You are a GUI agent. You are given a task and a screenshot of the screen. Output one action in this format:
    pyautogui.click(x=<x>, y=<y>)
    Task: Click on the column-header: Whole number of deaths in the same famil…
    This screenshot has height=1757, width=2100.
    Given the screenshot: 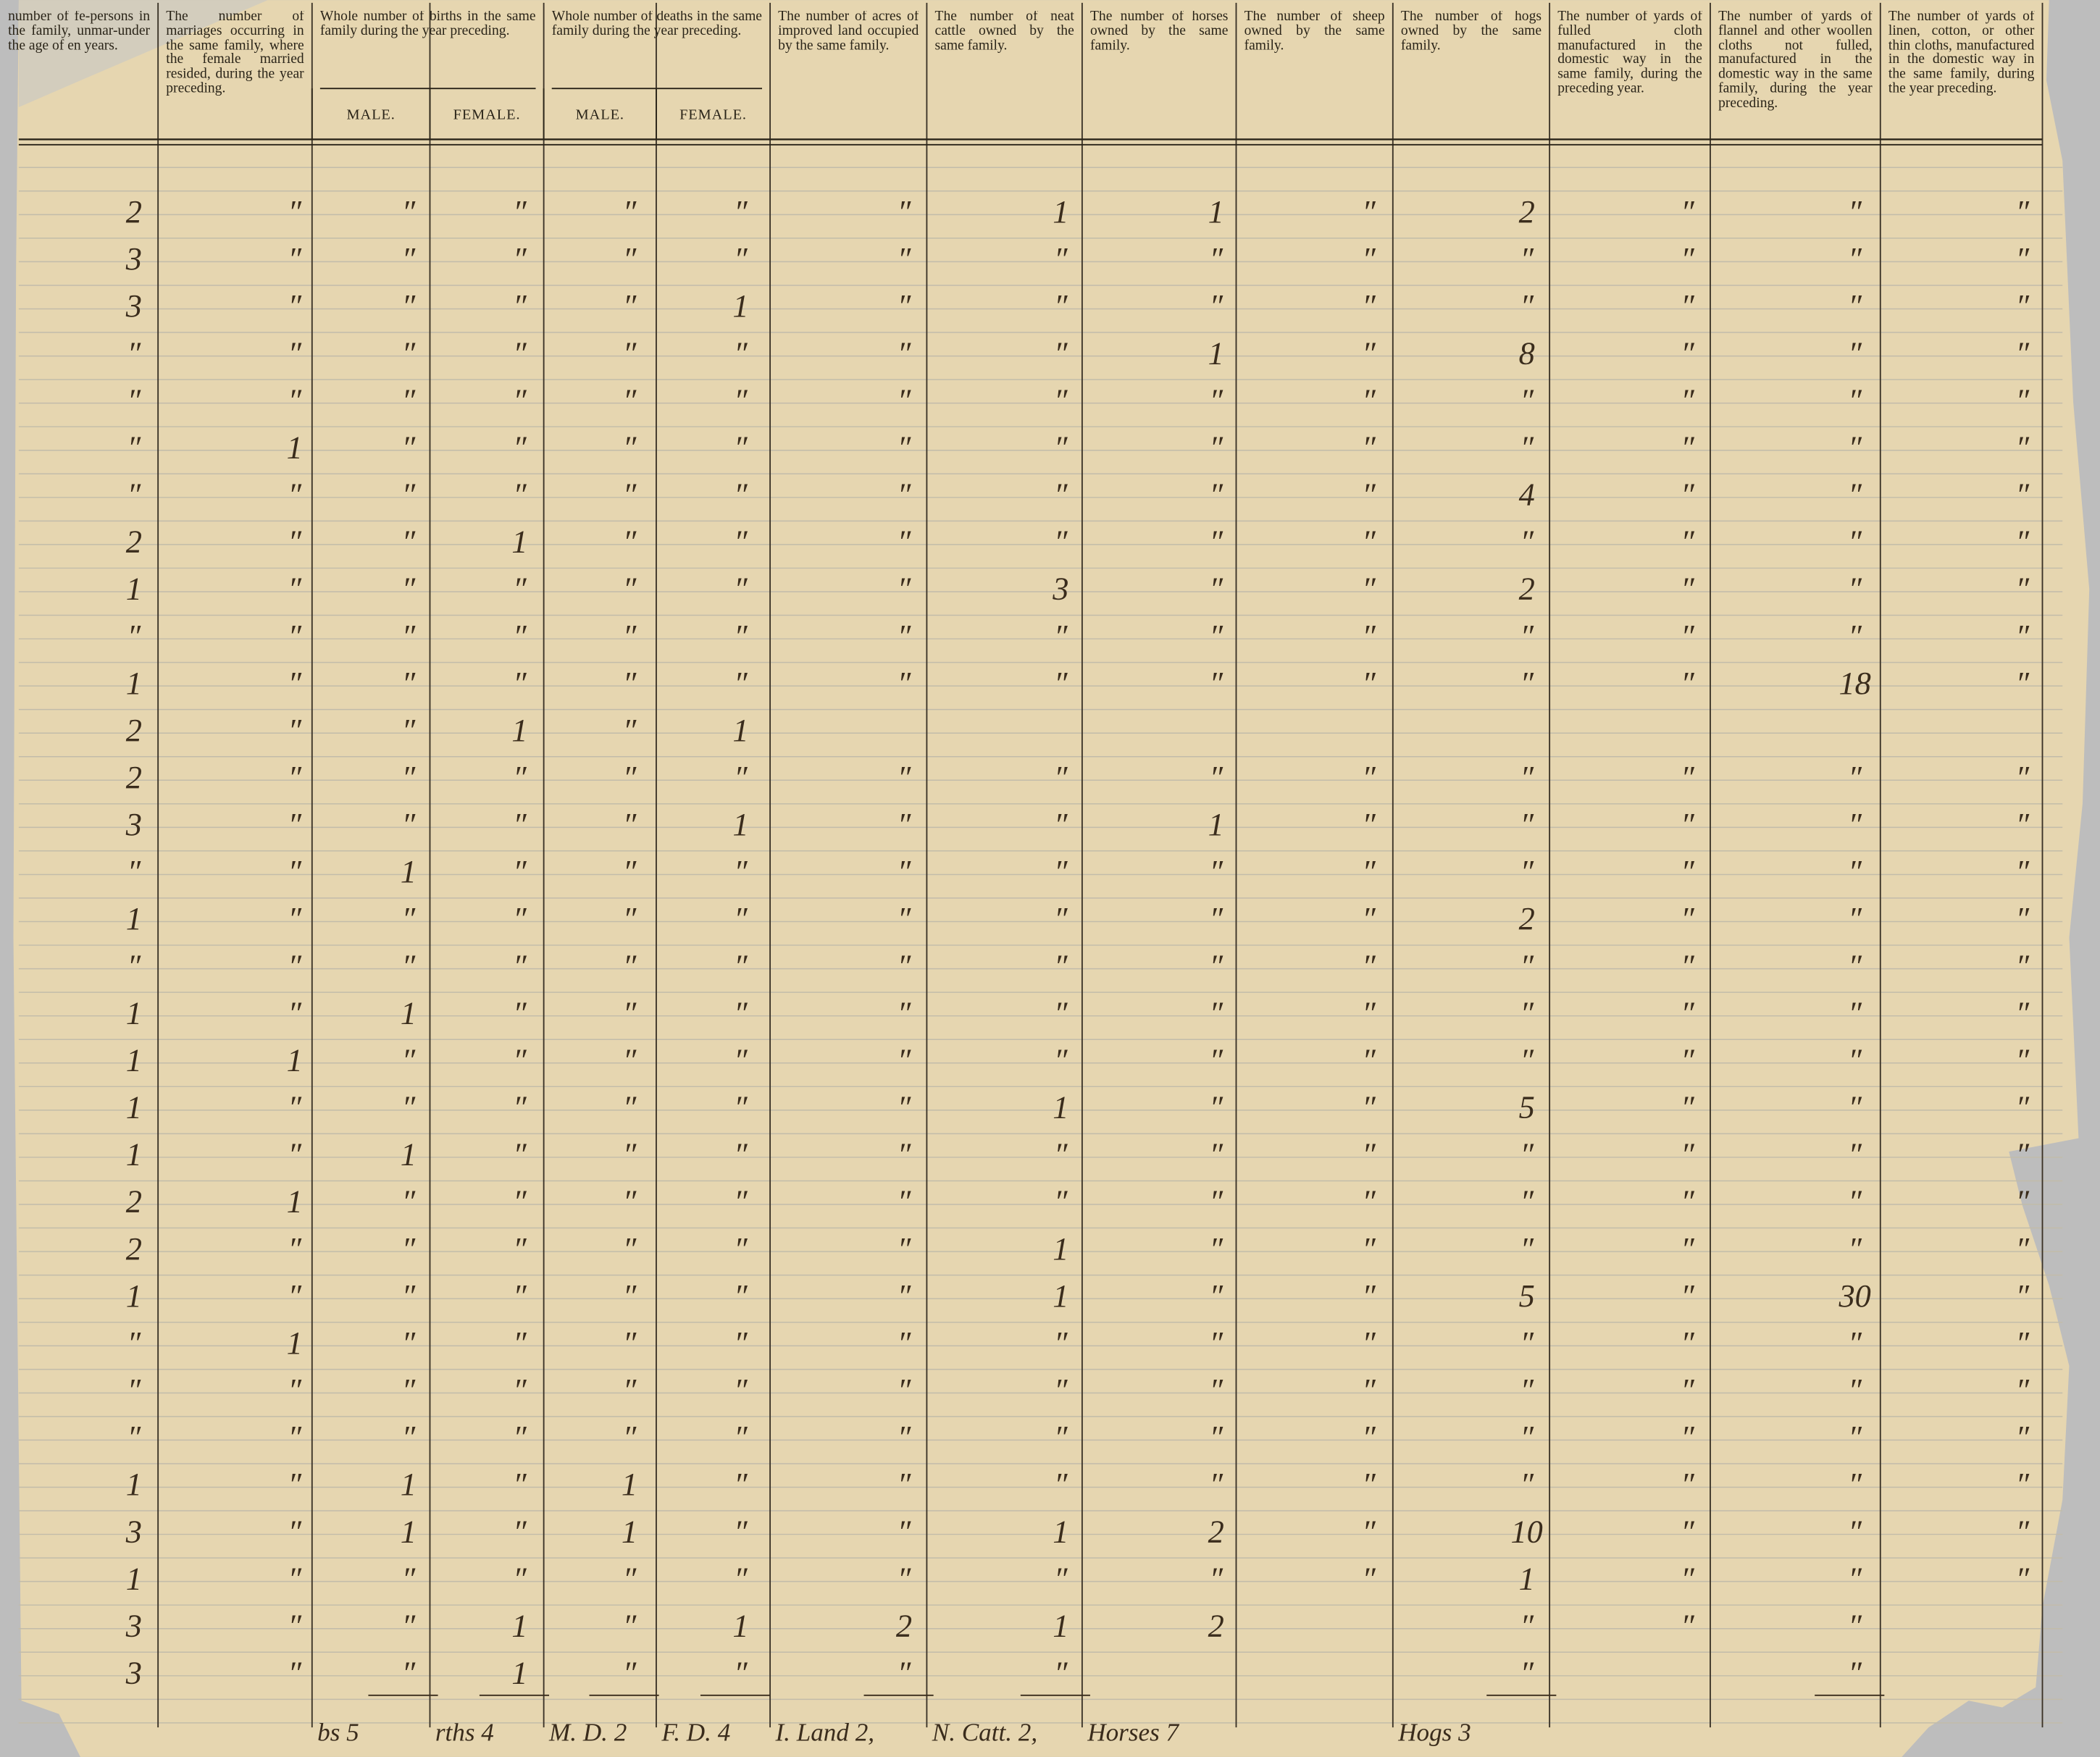 What is the action you would take?
    pyautogui.click(x=657, y=24)
    